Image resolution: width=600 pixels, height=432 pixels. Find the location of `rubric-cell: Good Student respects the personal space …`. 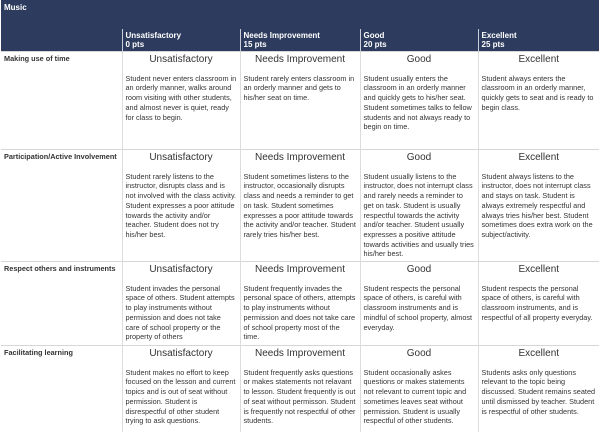

rubric-cell: Good Student respects the personal space … is located at coordinates (418, 303).